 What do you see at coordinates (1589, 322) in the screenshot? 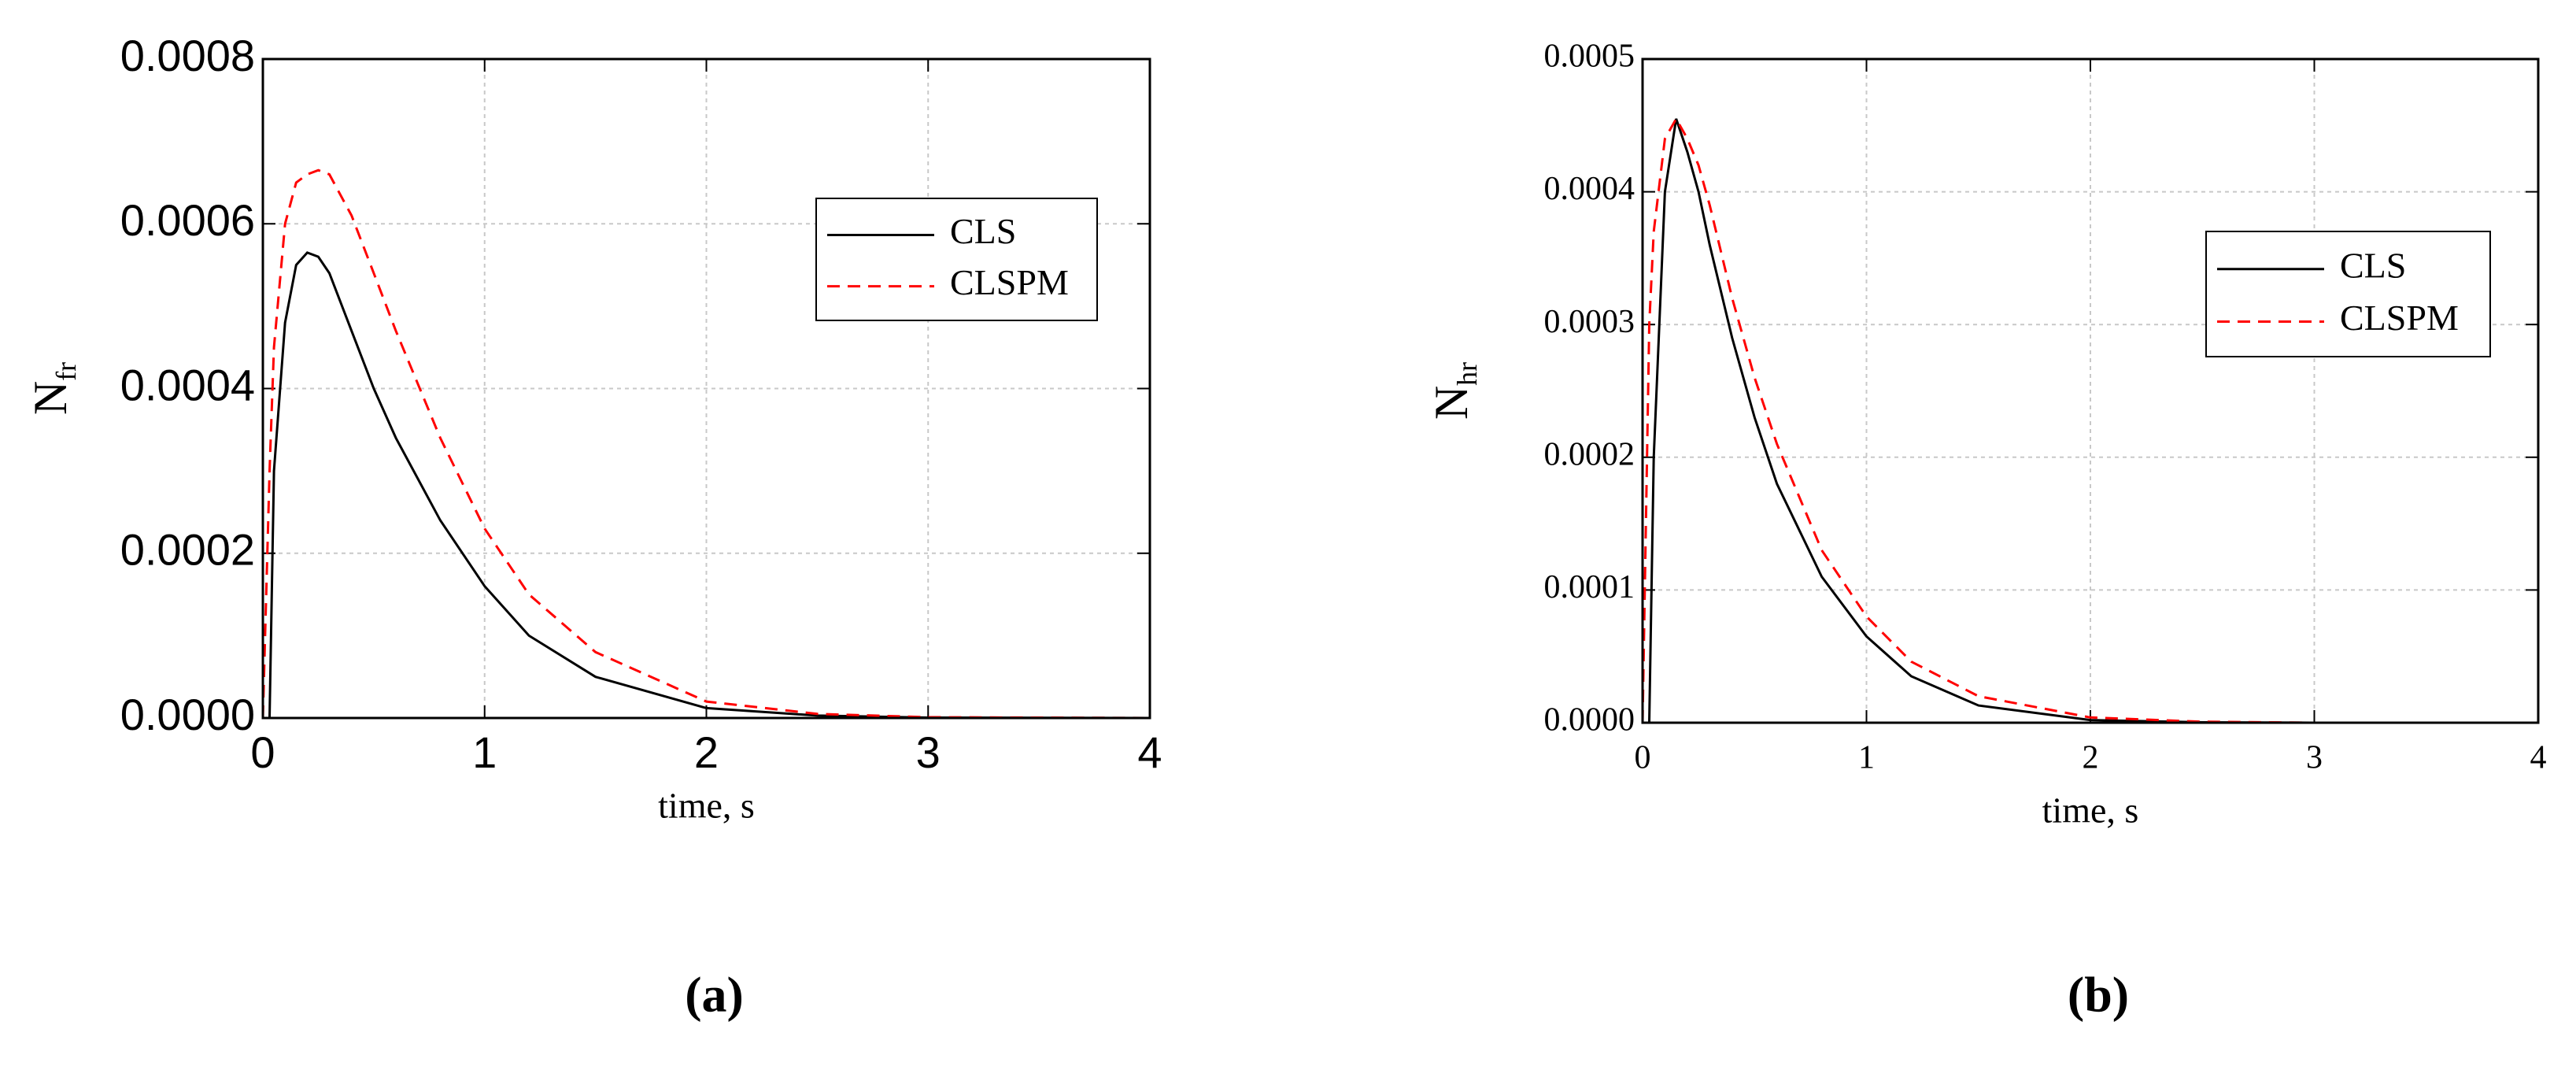
I see `y-tick-label: 0.0003` at bounding box center [1589, 322].